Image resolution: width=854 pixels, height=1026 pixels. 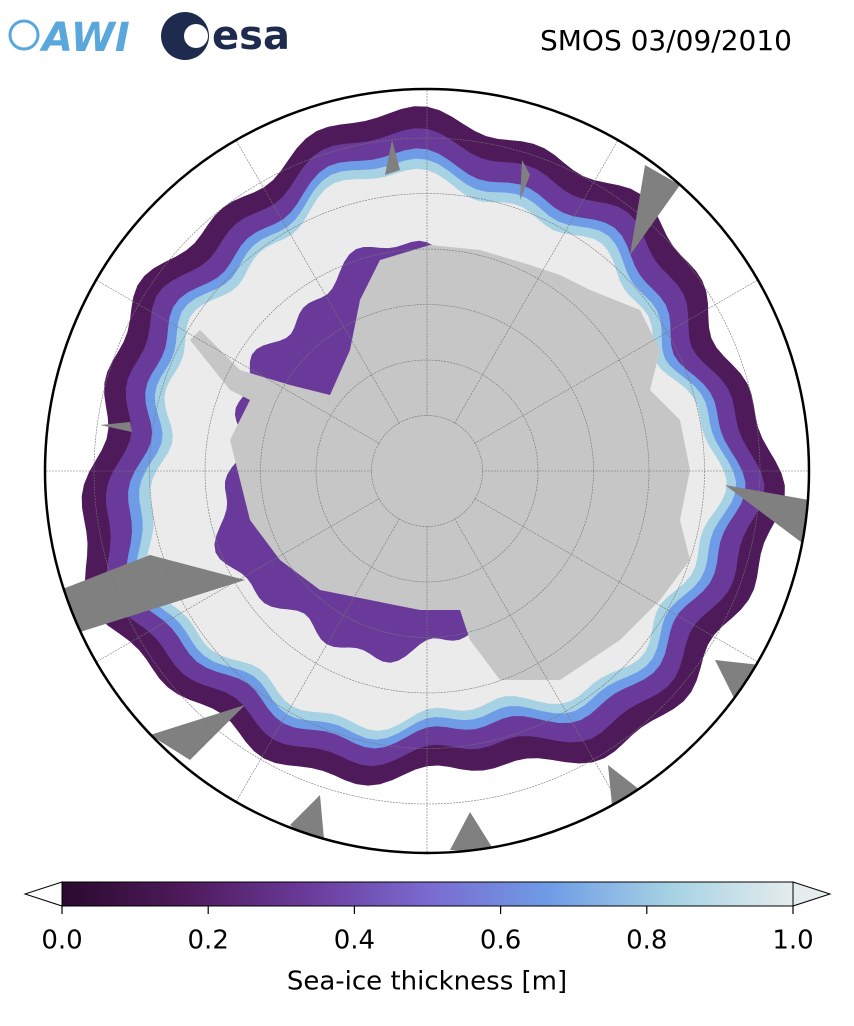 What do you see at coordinates (354, 941) in the screenshot?
I see `colorbar-tick-label: 0.4` at bounding box center [354, 941].